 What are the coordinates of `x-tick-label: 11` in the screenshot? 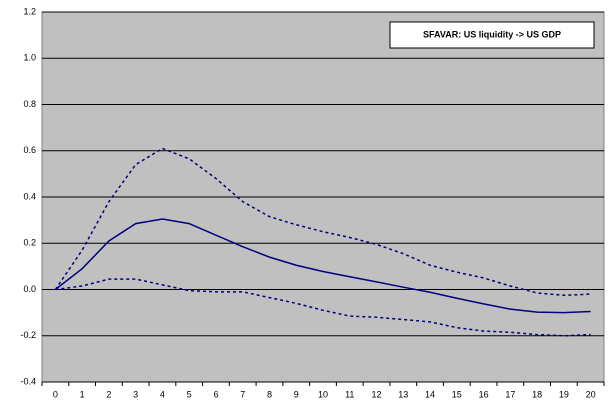 It's located at (349, 394).